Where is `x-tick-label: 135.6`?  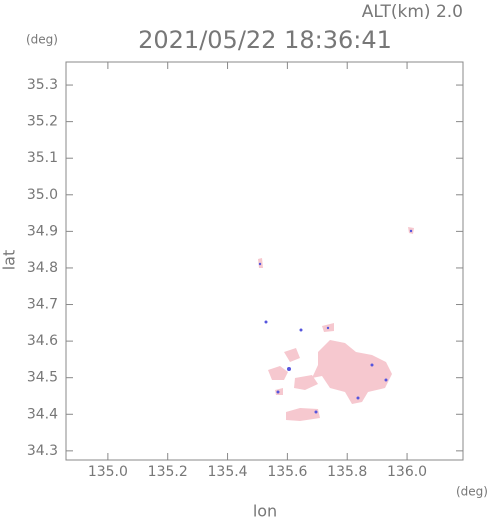
x-tick-label: 135.6 is located at coordinates (287, 472).